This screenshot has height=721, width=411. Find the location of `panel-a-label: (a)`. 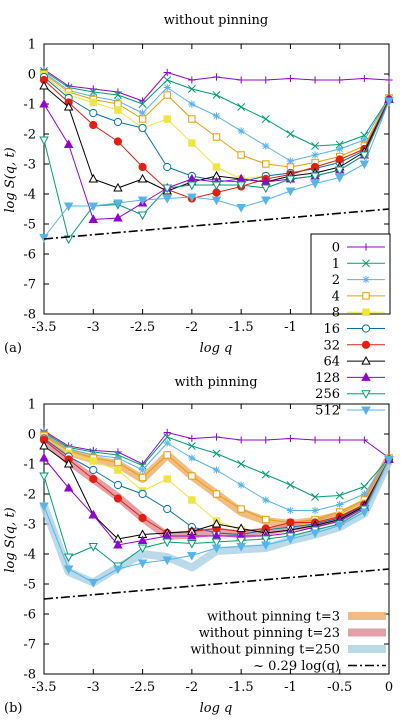

panel-a-label: (a) is located at coordinates (13, 348).